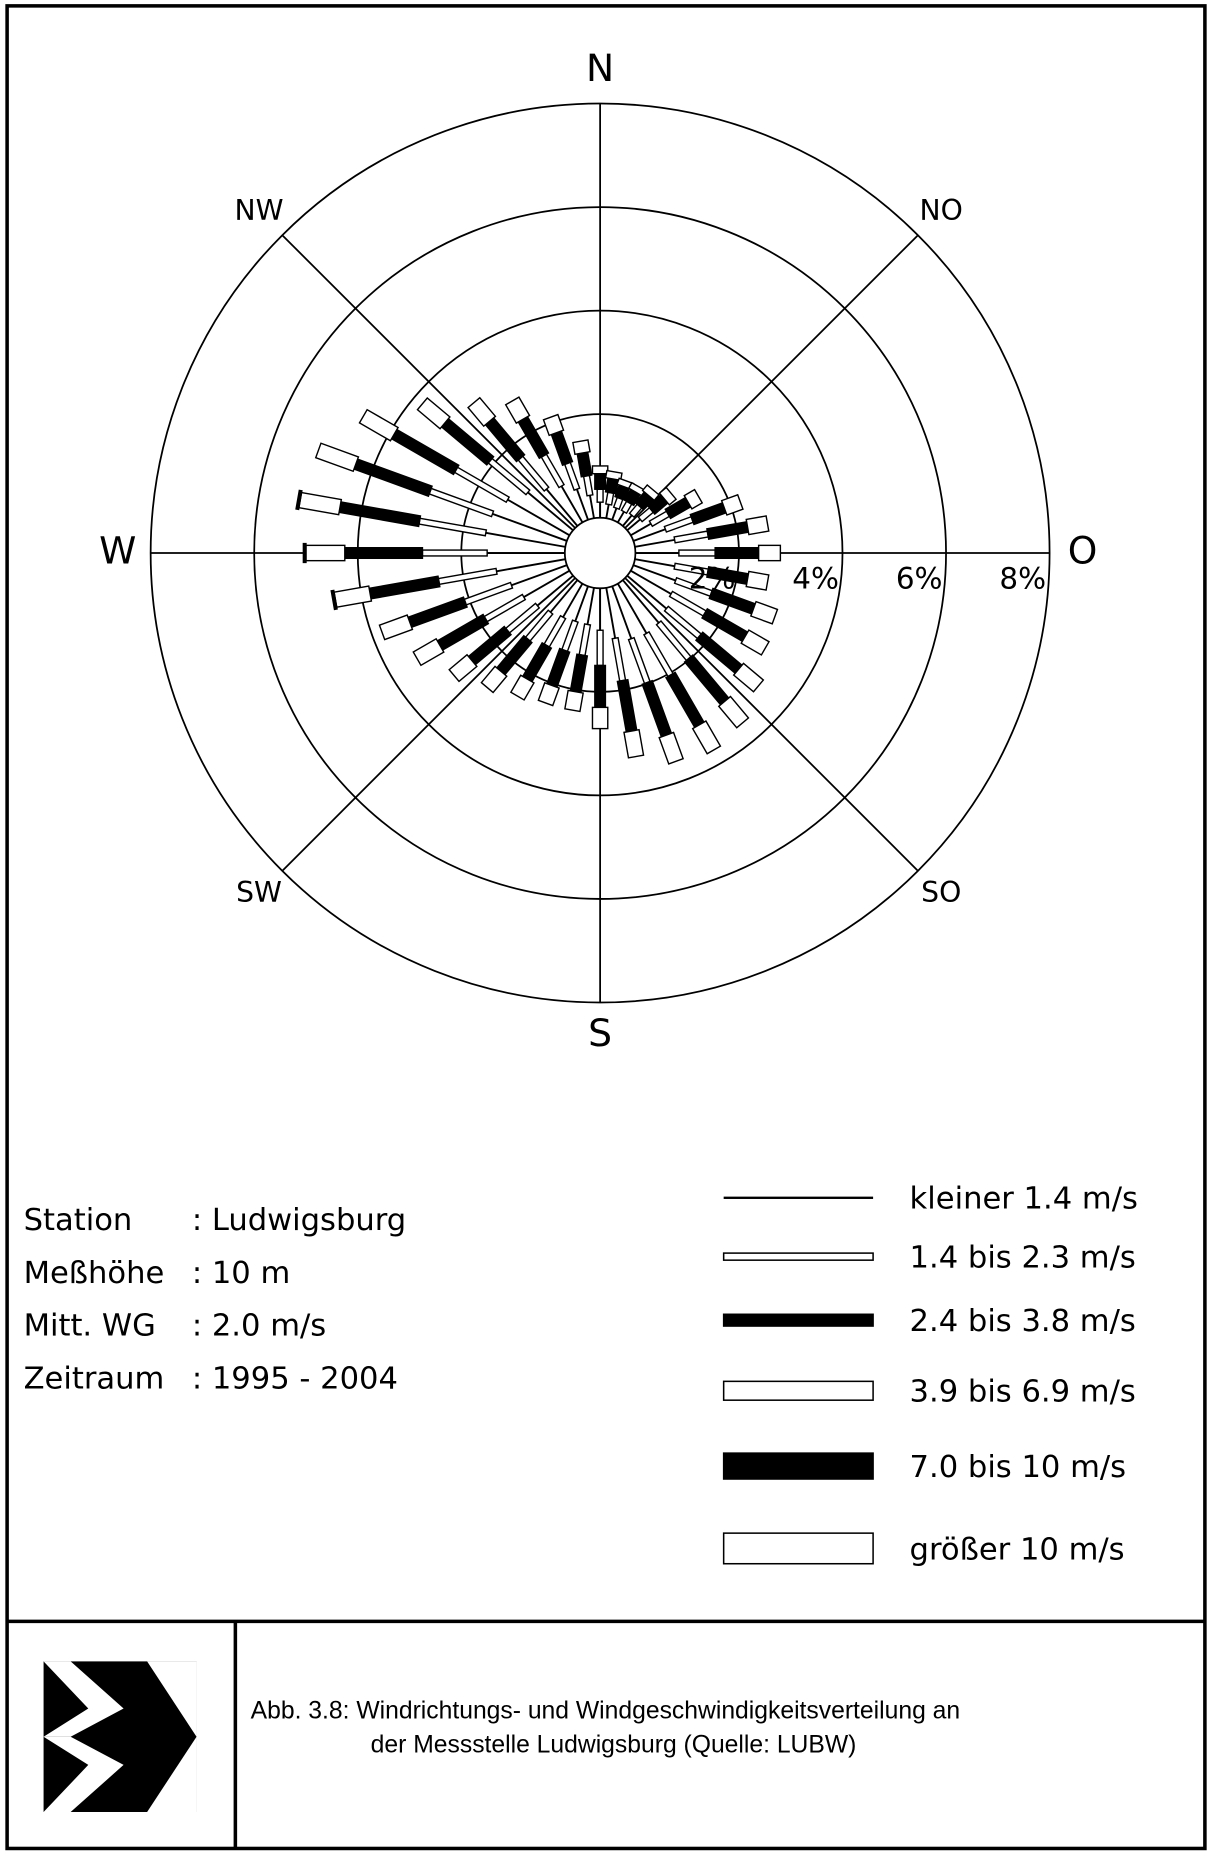  What do you see at coordinates (117, 551) in the screenshot?
I see `compass-label: W` at bounding box center [117, 551].